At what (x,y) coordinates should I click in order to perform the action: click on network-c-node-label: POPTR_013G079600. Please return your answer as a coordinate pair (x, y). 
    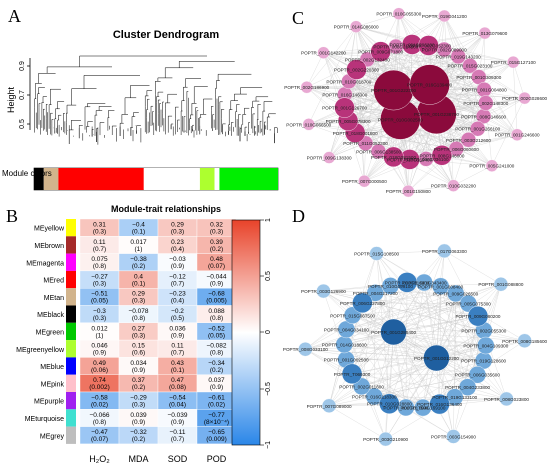
    Looking at the image, I should click on (484, 33).